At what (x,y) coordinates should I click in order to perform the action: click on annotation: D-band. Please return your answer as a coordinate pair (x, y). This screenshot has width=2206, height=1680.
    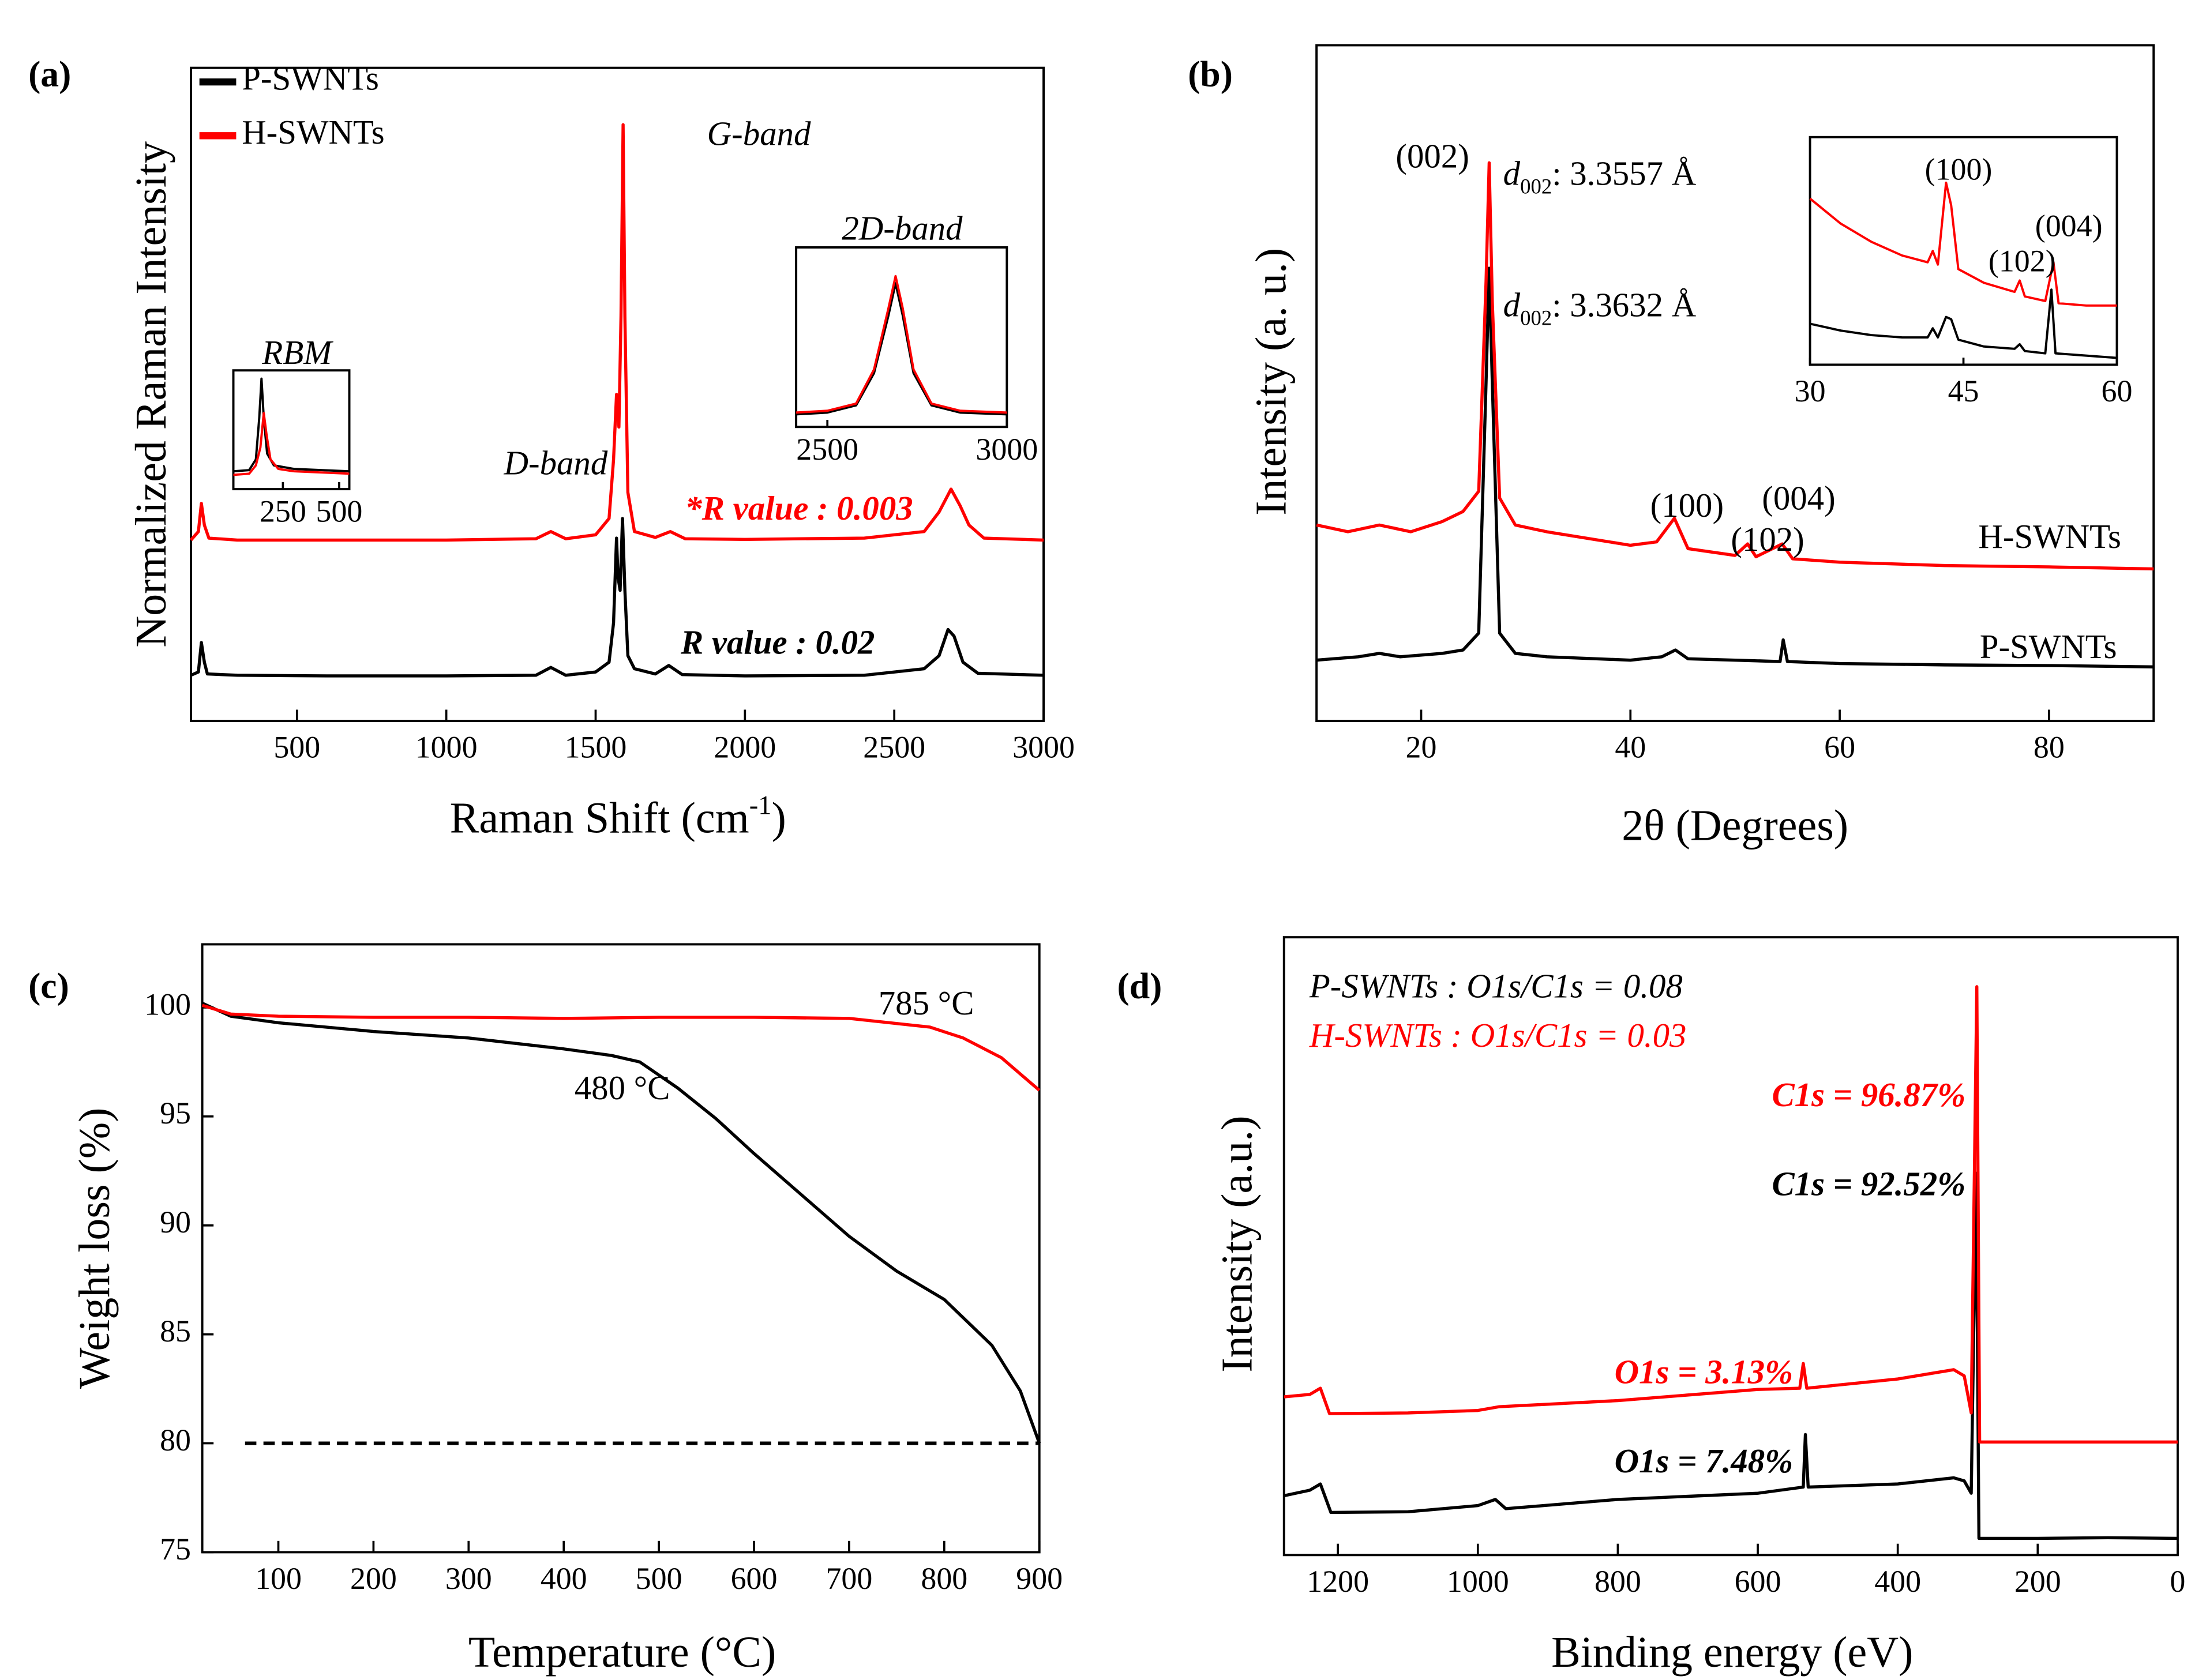
    Looking at the image, I should click on (556, 463).